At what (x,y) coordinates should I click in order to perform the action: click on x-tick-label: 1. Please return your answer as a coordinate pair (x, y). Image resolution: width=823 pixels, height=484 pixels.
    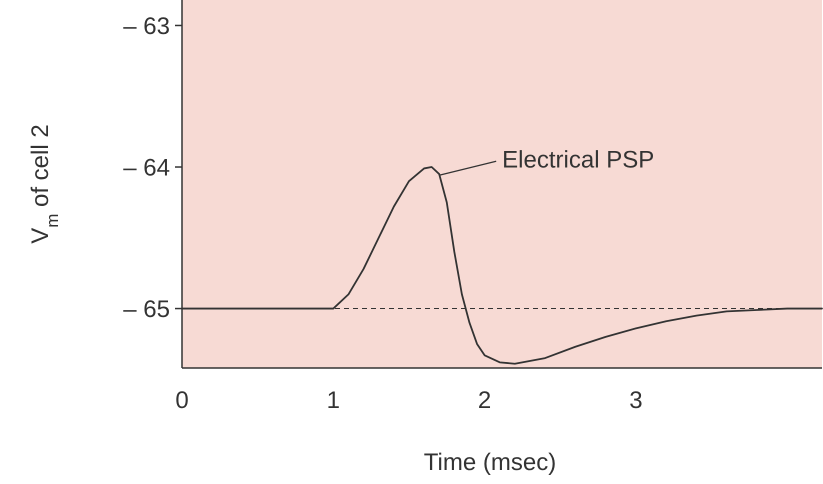
    Looking at the image, I should click on (333, 400).